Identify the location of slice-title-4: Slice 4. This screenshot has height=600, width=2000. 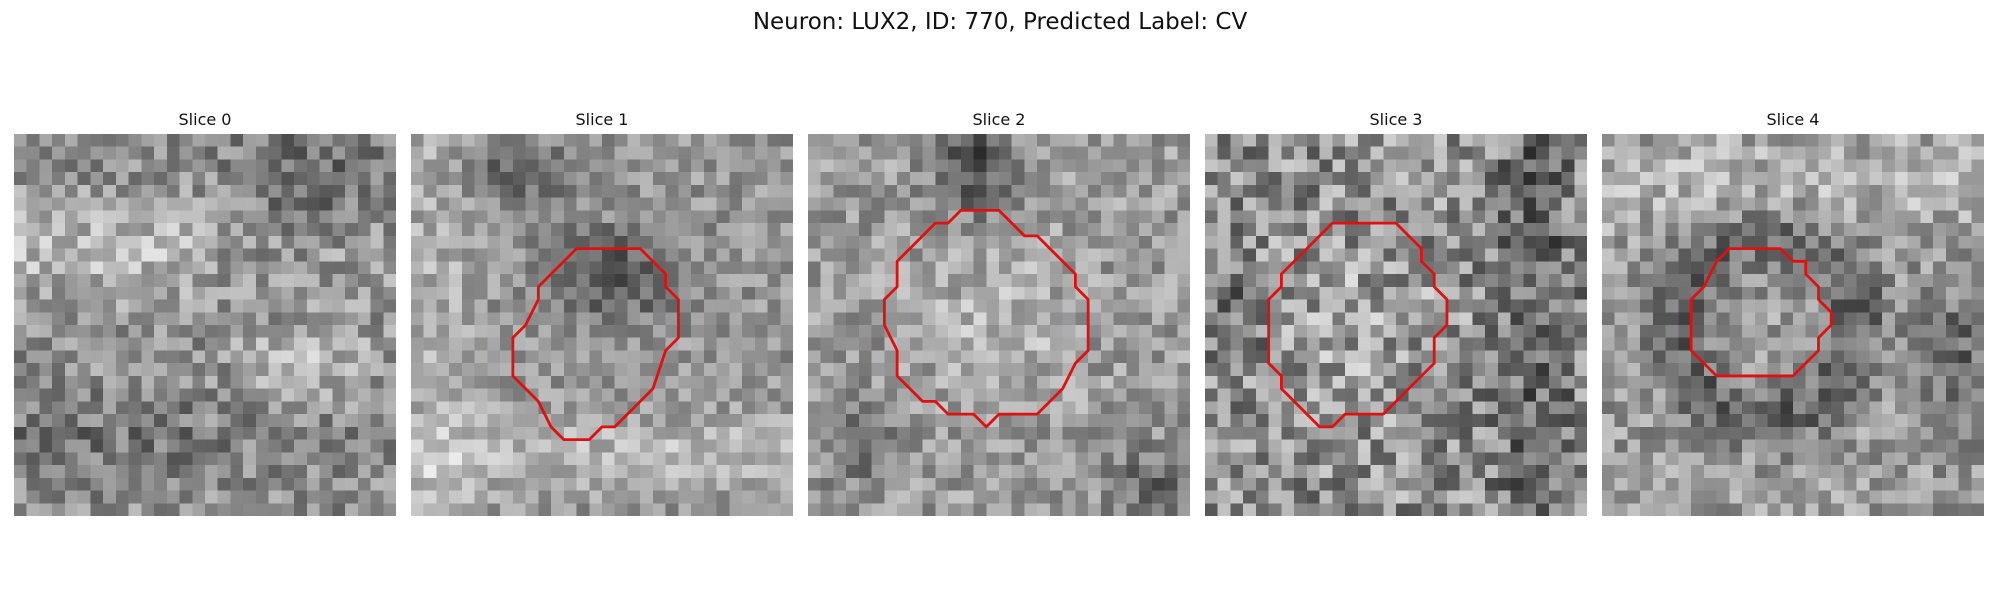
(1793, 119).